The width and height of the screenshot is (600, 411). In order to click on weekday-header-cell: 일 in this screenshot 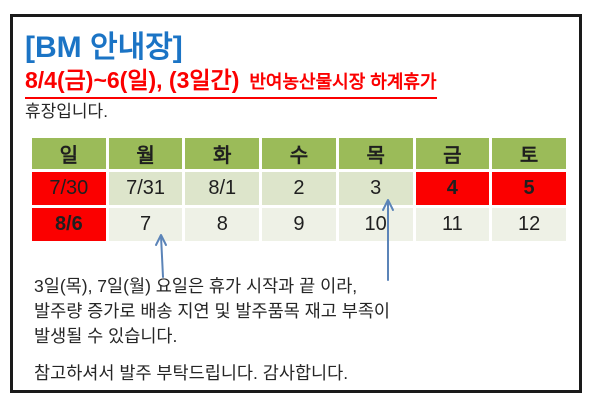, I will do `click(69, 153)`.